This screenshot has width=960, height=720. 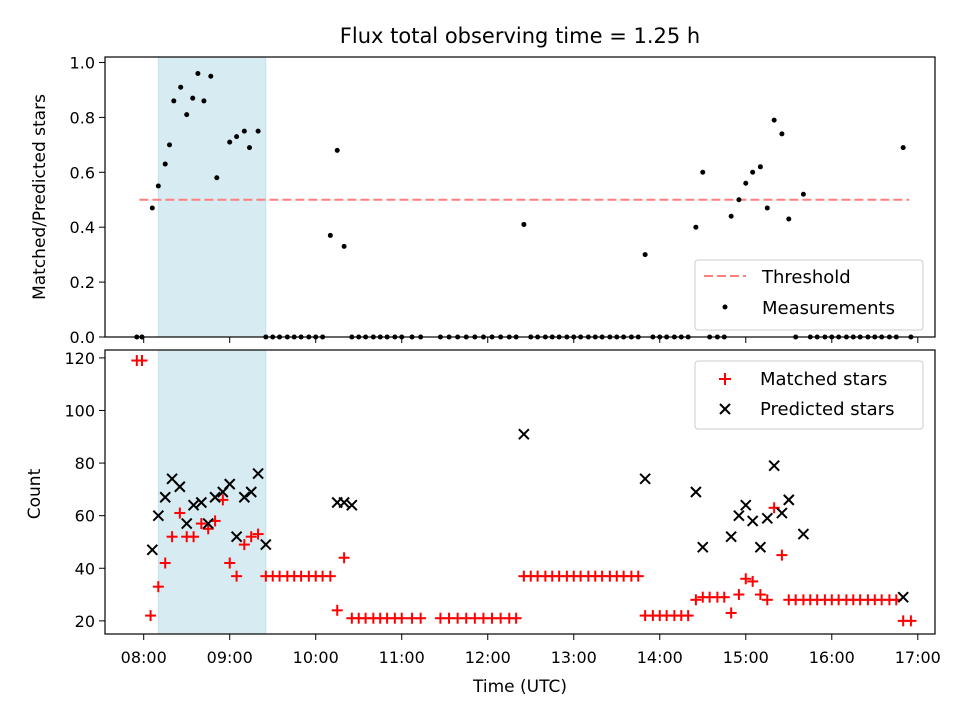 I want to click on legend-matched-swatch, so click(x=725, y=379).